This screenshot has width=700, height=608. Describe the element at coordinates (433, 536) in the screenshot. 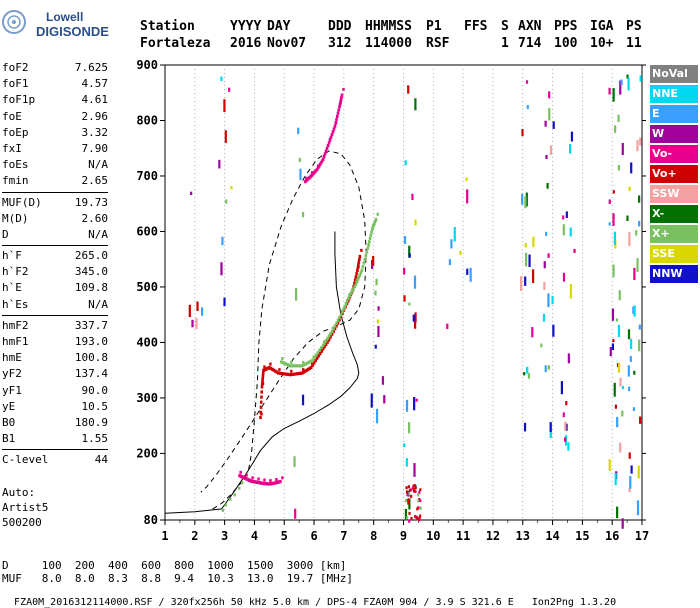

I see `x-tick-label: 10` at that location.